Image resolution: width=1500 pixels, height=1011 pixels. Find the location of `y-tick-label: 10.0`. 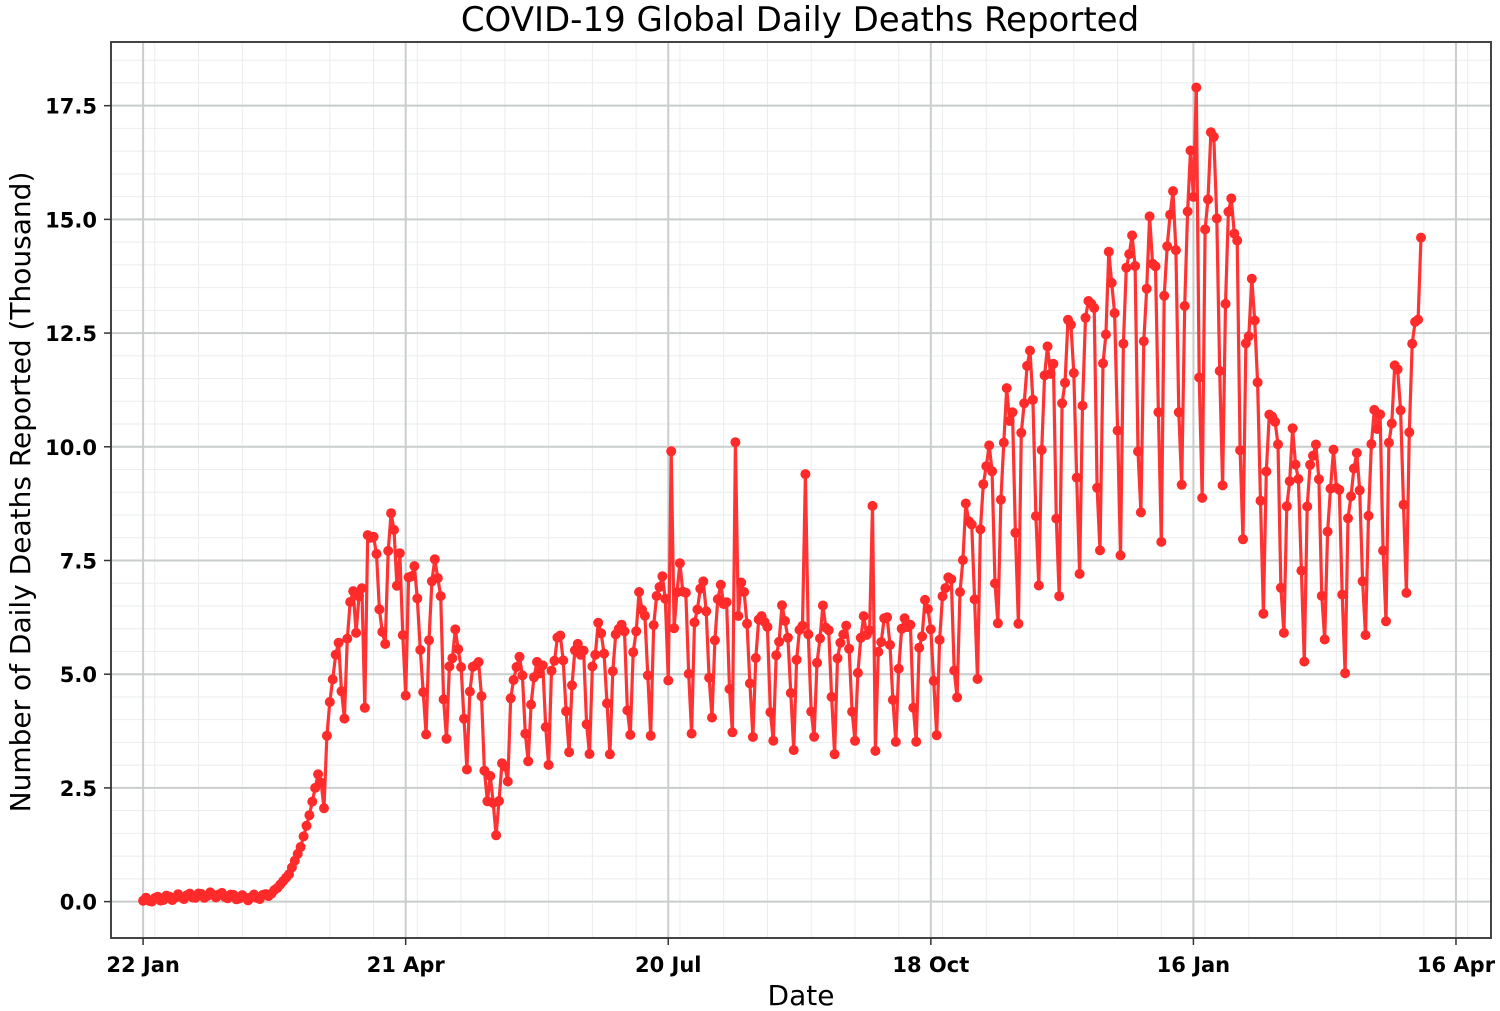

y-tick-label: 10.0 is located at coordinates (71, 448).